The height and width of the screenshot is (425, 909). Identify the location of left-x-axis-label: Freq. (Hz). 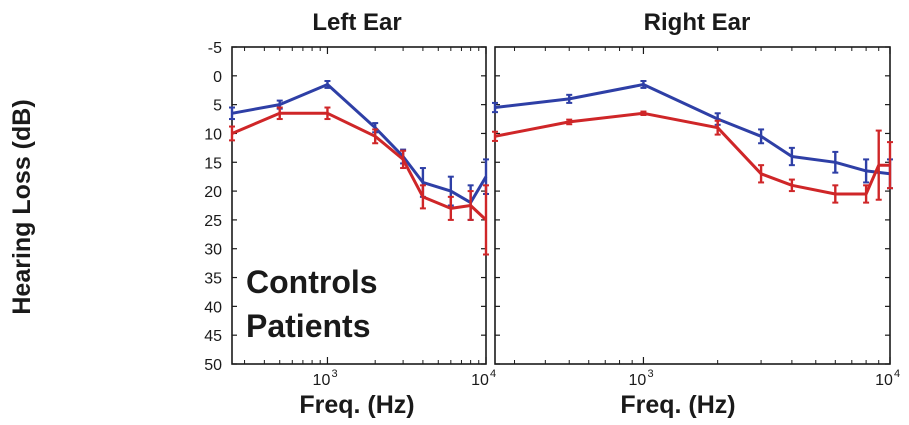
(356, 405).